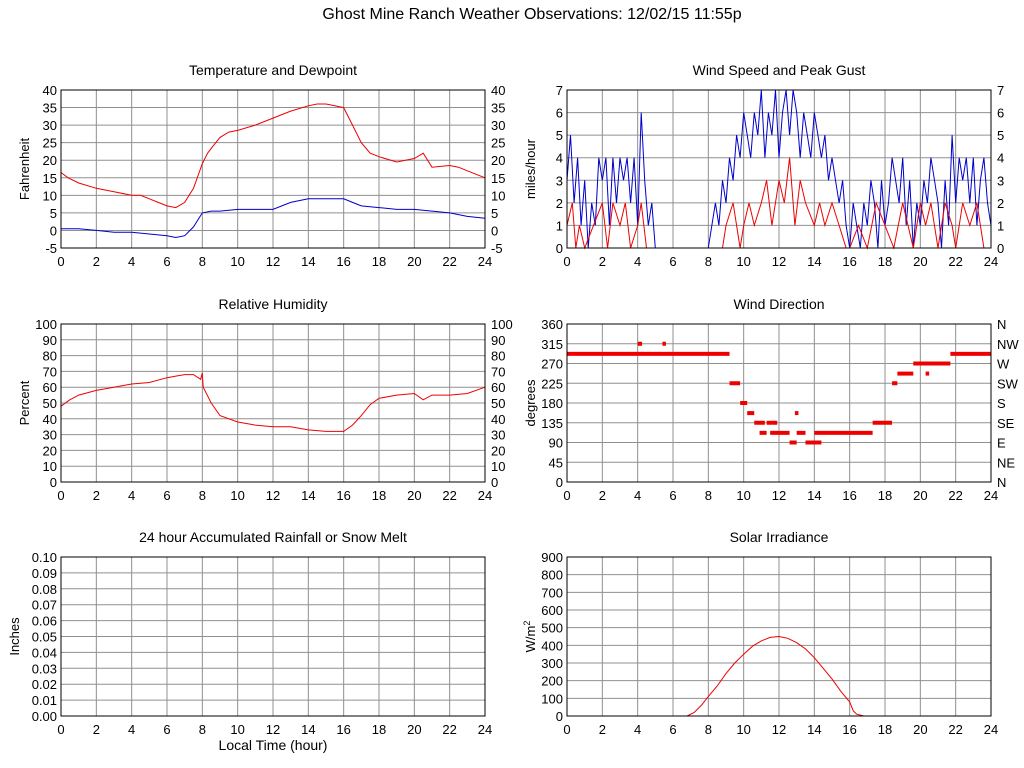 Image resolution: width=1024 pixels, height=768 pixels. What do you see at coordinates (498, 340) in the screenshot?
I see `y-tick-label-right: 90` at bounding box center [498, 340].